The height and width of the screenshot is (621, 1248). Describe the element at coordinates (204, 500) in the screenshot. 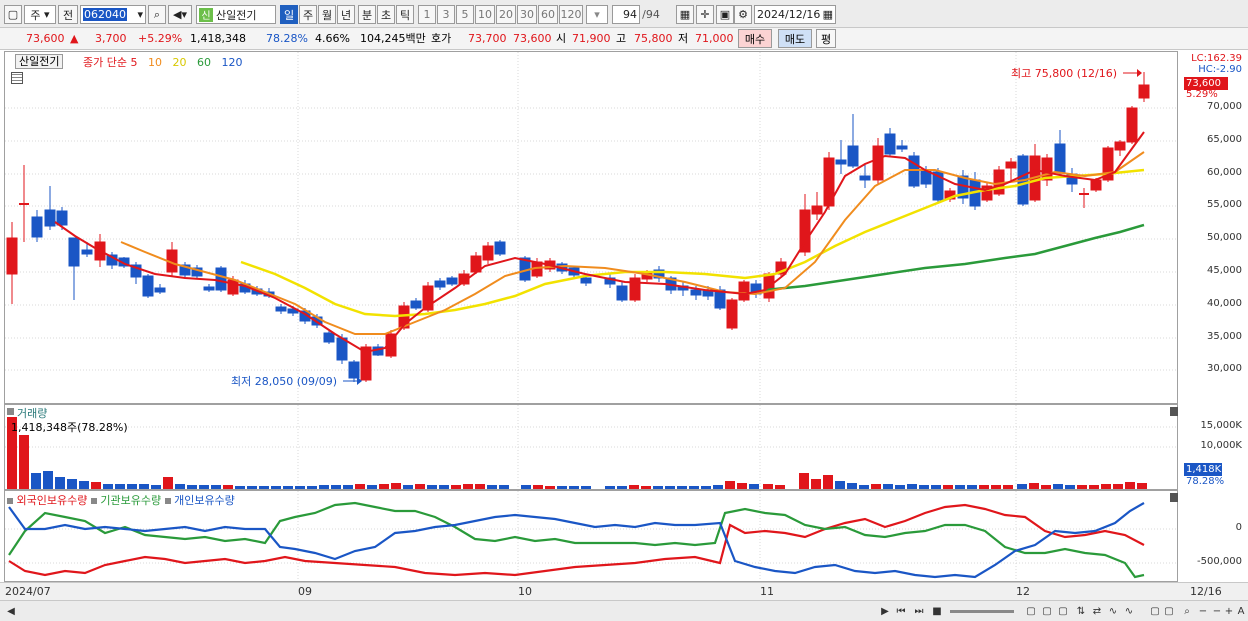

I see `legend-individual: 개인보유수량` at that location.